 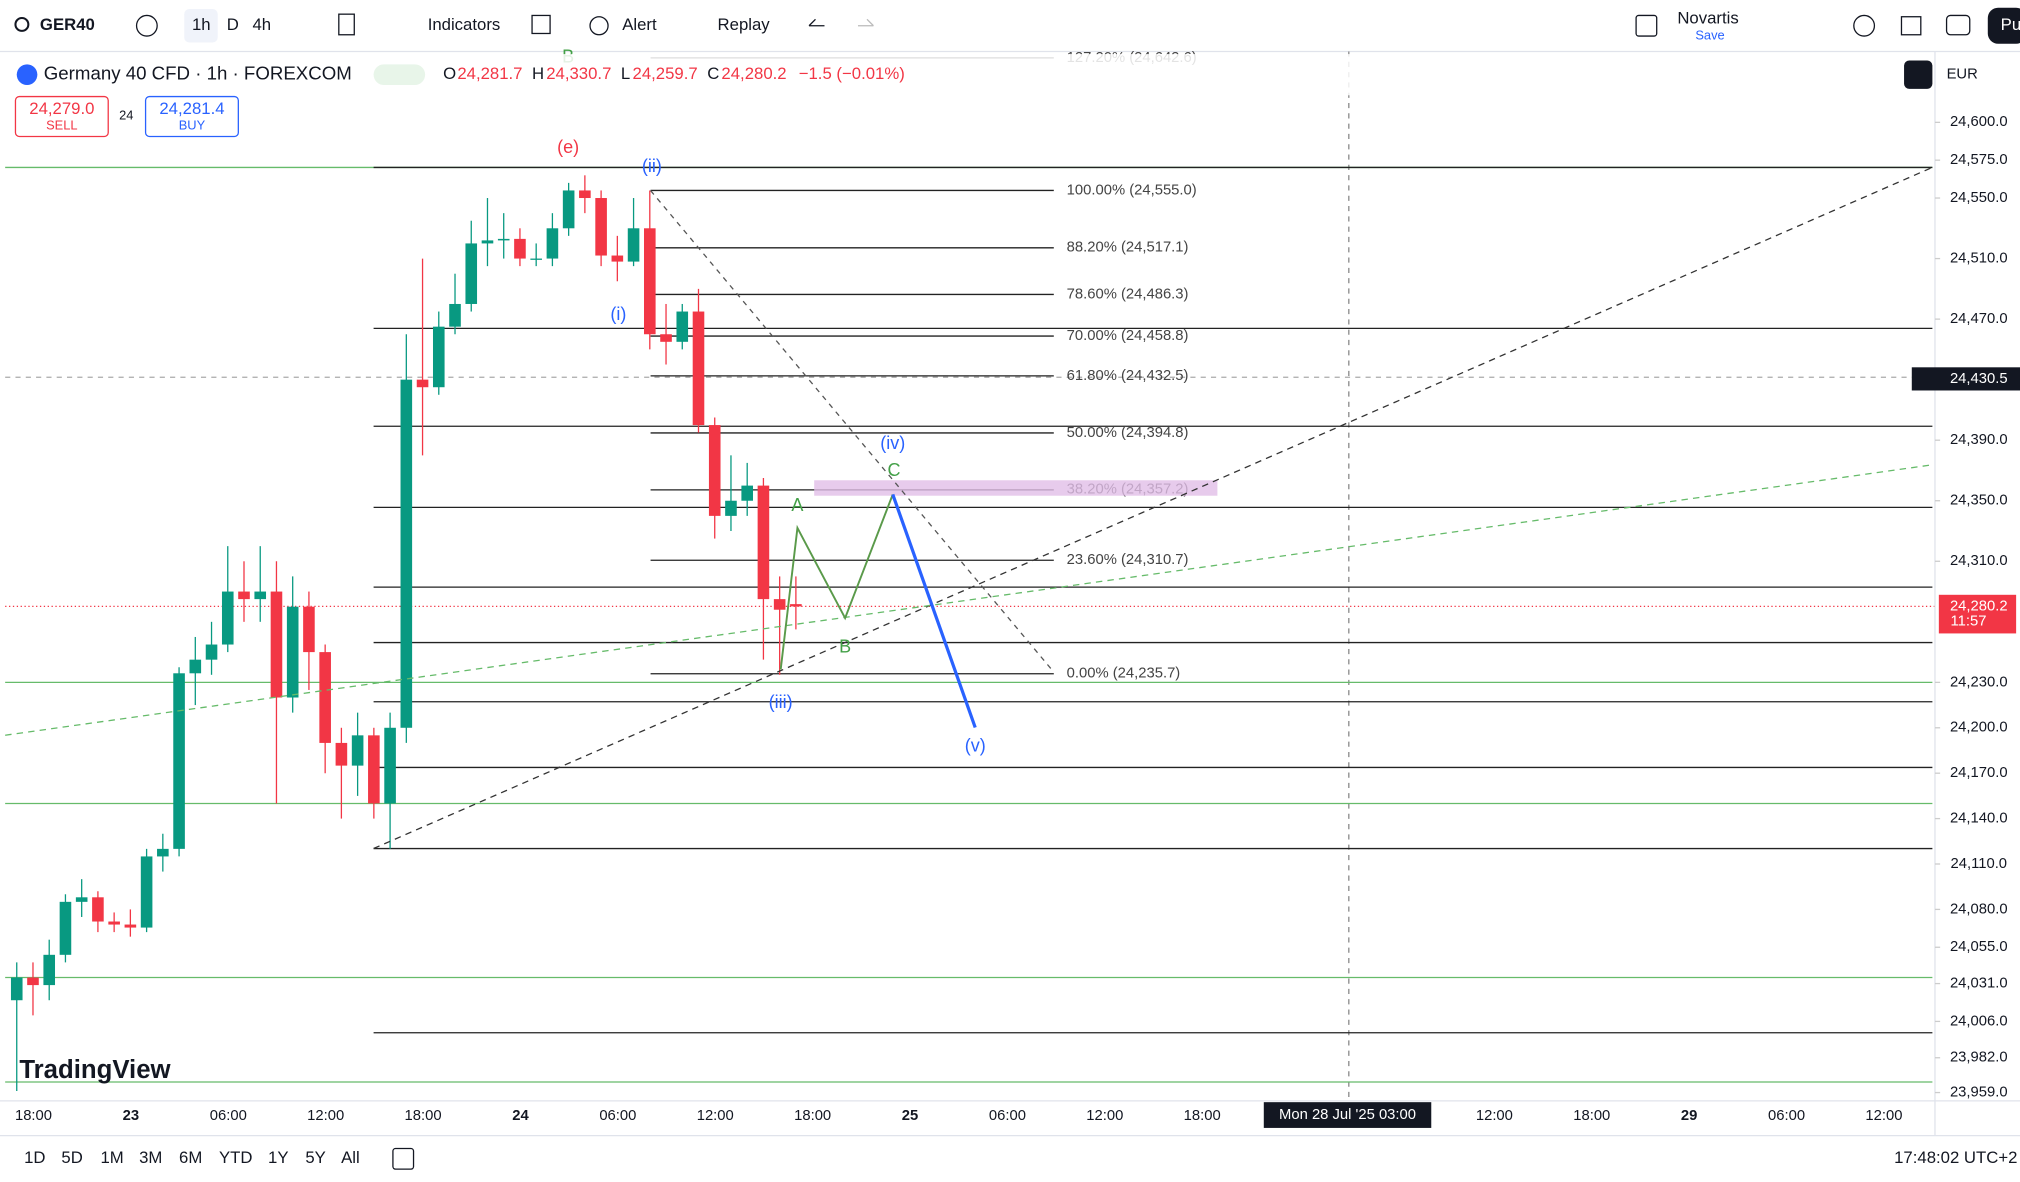 I want to click on ohlc-label: H, so click(x=538, y=73).